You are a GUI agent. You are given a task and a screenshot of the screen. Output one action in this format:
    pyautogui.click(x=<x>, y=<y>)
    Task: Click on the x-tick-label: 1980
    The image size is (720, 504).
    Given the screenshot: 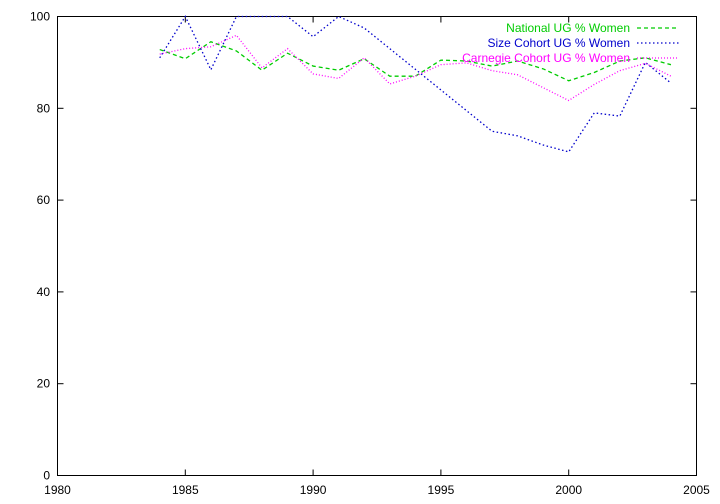 What is the action you would take?
    pyautogui.click(x=57, y=490)
    